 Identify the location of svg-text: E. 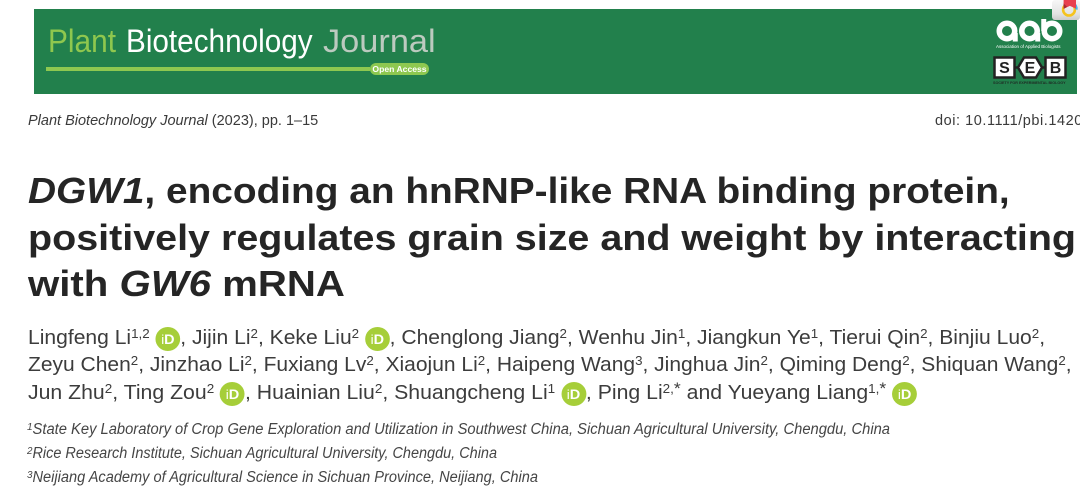
(1030, 68).